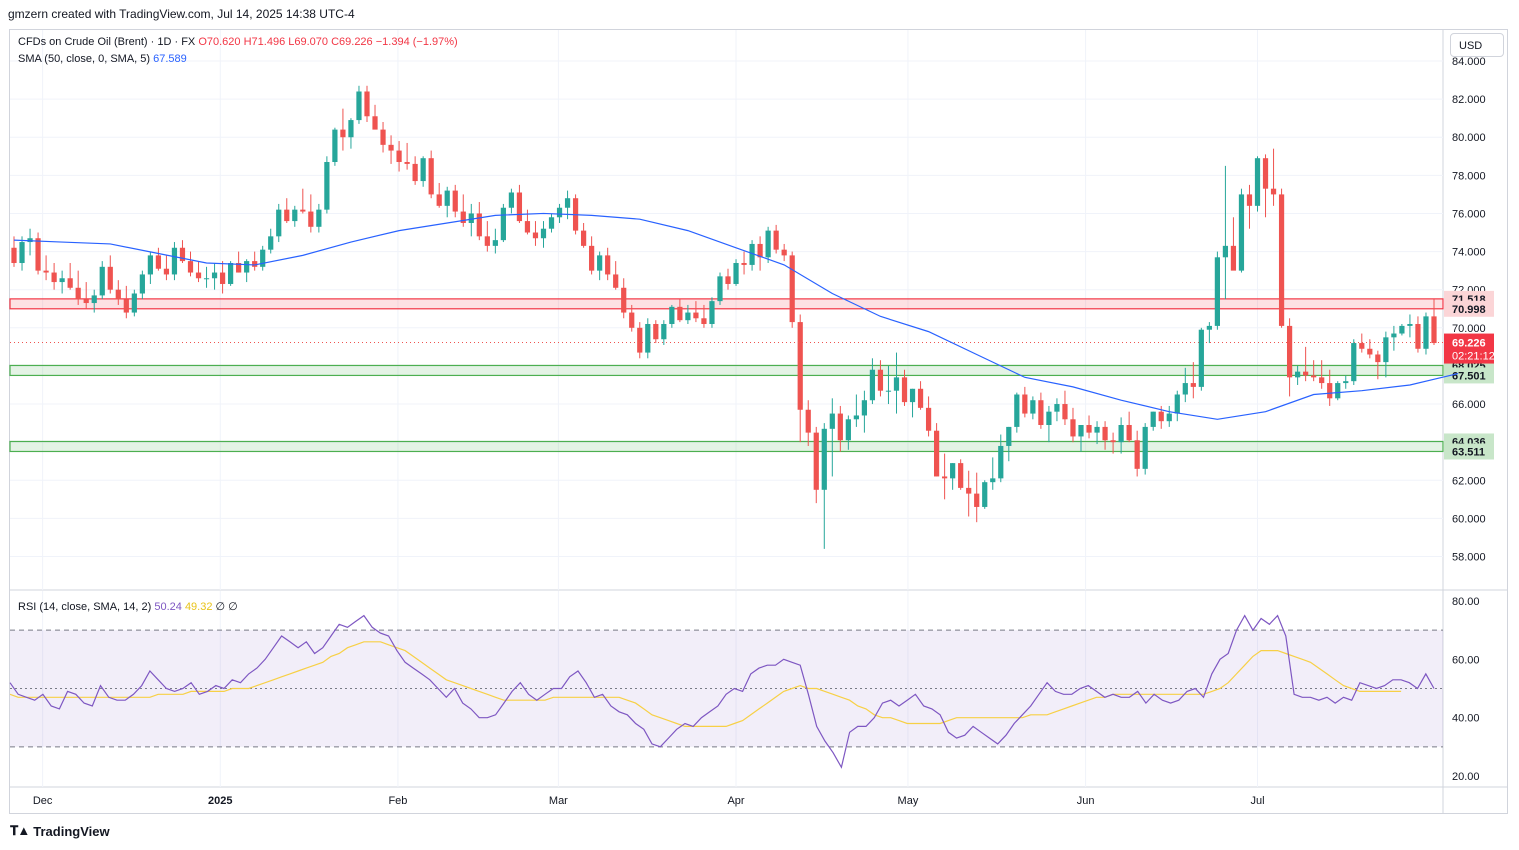 This screenshot has width=1519, height=850. Describe the element at coordinates (107, 42) in the screenshot. I see `symbol-name: CFDs on Crude Oil (Brent) · 1D · FX` at that location.